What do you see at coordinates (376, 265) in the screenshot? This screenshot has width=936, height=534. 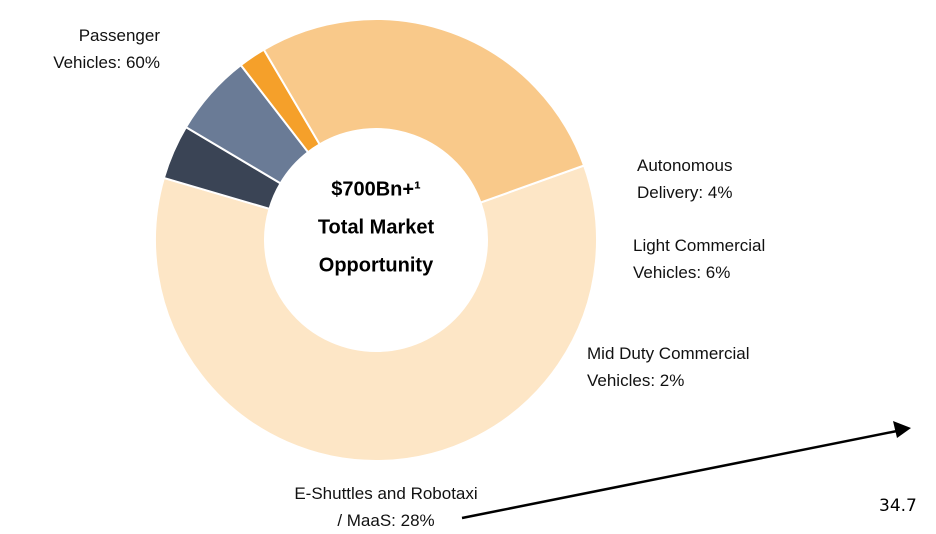 I see `center-label: Opportunity` at bounding box center [376, 265].